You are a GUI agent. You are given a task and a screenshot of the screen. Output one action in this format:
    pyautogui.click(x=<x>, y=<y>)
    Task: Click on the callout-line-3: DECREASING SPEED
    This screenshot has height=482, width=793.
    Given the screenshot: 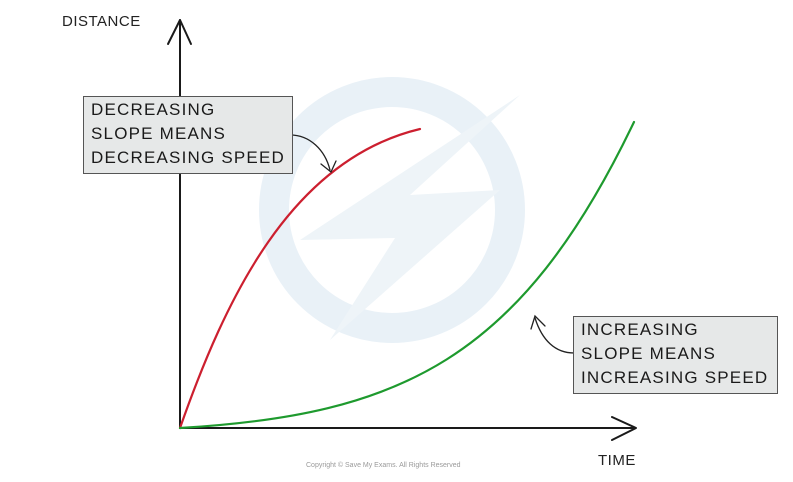 What is the action you would take?
    pyautogui.click(x=188, y=157)
    